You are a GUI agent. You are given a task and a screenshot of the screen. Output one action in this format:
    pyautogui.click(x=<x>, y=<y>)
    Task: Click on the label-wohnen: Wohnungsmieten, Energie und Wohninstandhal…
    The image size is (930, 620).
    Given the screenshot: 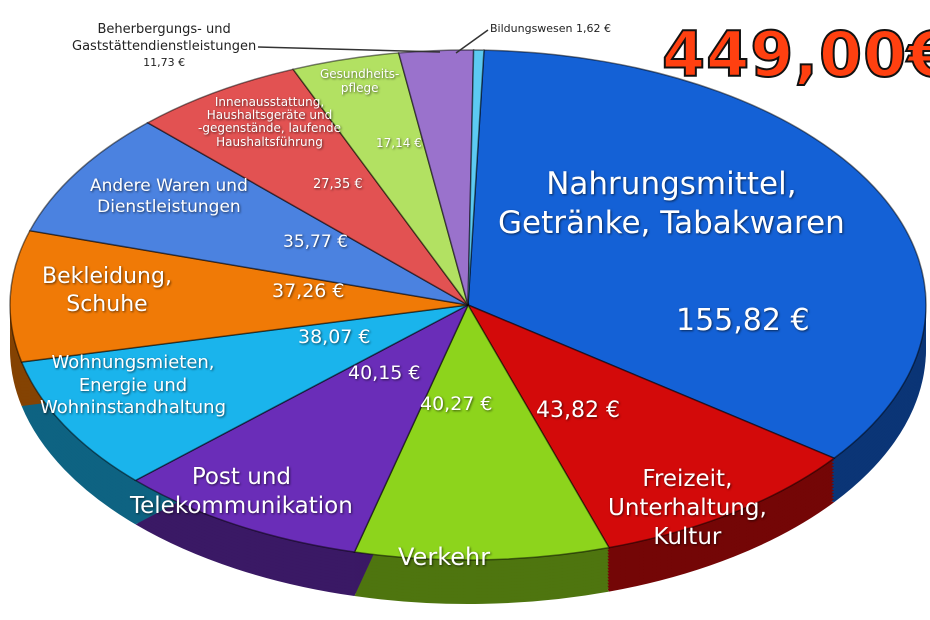 What is the action you would take?
    pyautogui.click(x=133, y=385)
    